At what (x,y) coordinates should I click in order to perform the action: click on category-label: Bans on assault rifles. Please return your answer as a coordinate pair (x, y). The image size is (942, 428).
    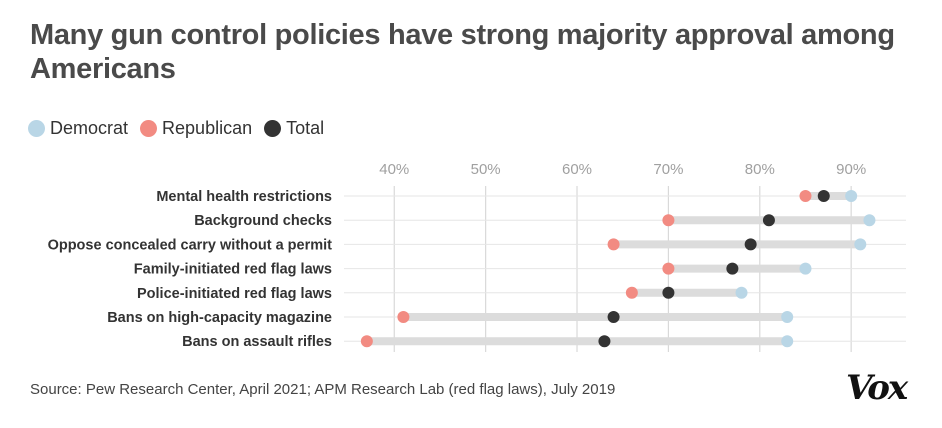
    Looking at the image, I should click on (257, 342).